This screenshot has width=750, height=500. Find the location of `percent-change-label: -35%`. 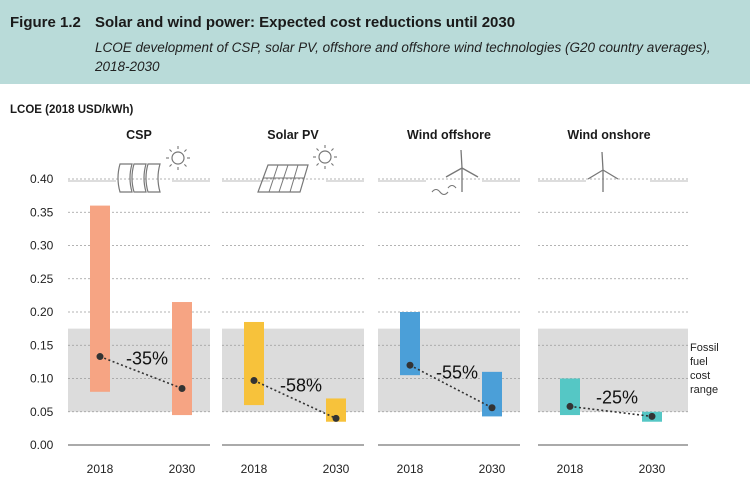

percent-change-label: -35% is located at coordinates (147, 359).